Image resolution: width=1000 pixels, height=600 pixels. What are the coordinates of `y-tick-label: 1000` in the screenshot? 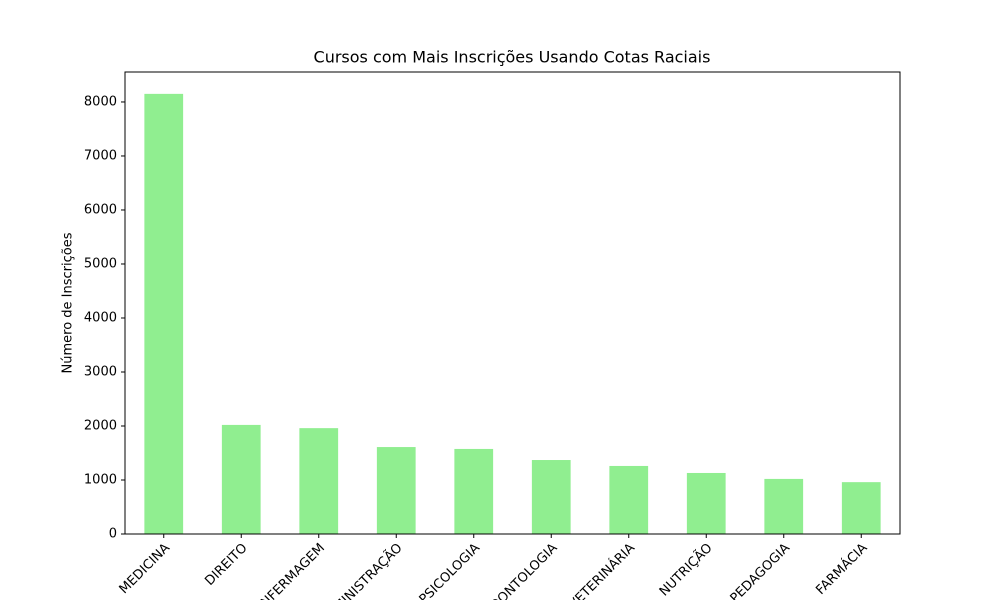 It's located at (100, 479).